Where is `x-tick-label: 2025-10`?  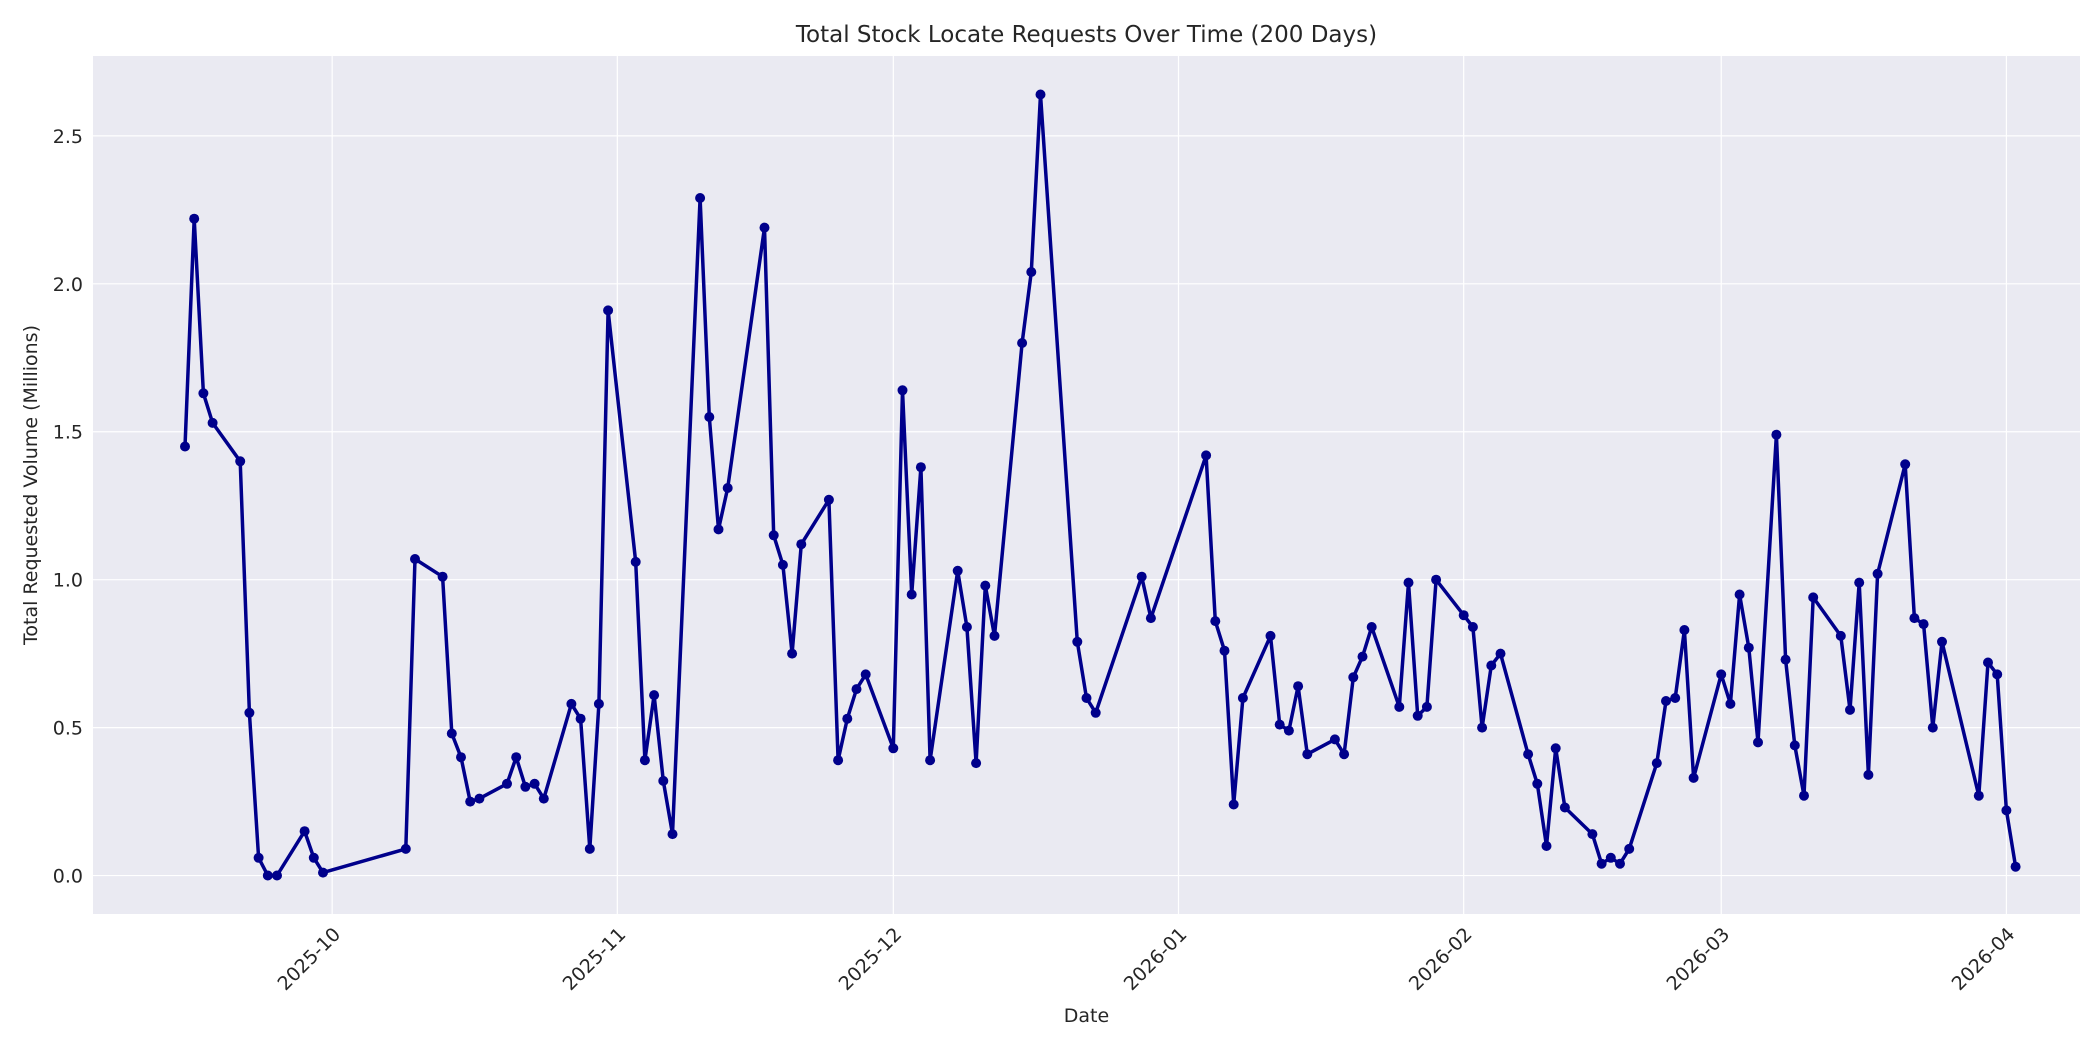 x-tick-label: 2025-10 is located at coordinates (309, 959).